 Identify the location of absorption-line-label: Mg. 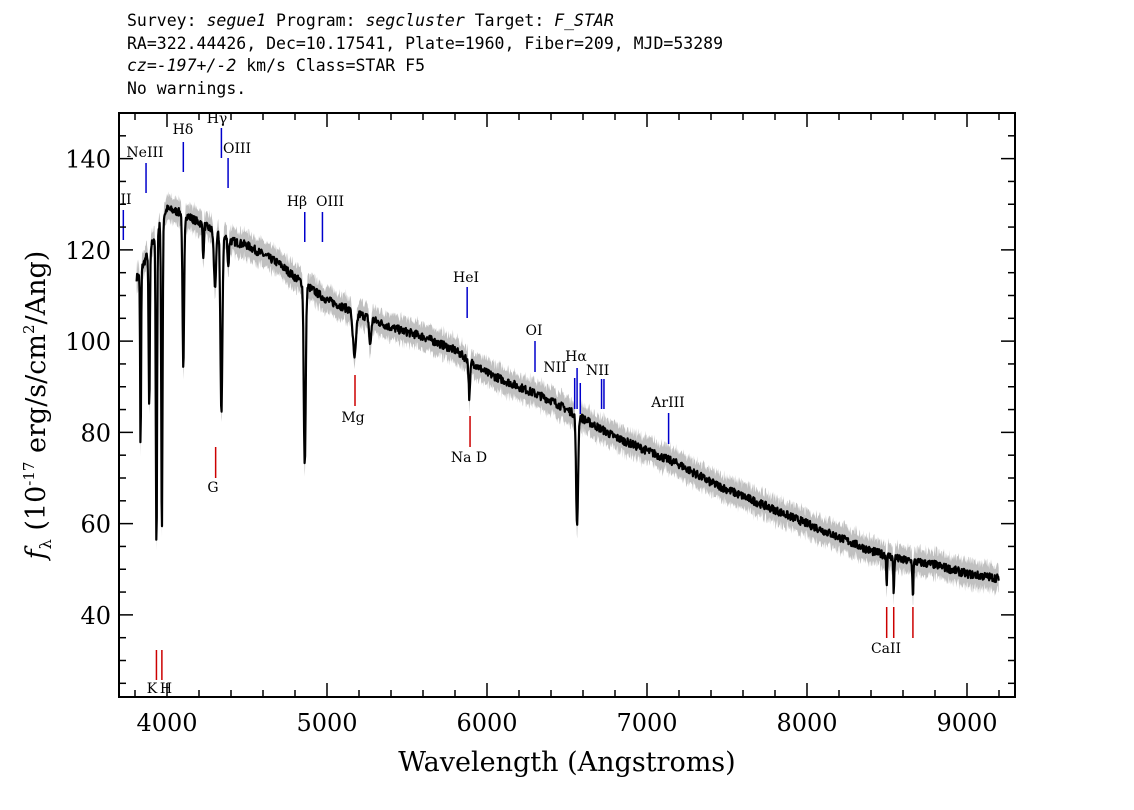
(352, 418).